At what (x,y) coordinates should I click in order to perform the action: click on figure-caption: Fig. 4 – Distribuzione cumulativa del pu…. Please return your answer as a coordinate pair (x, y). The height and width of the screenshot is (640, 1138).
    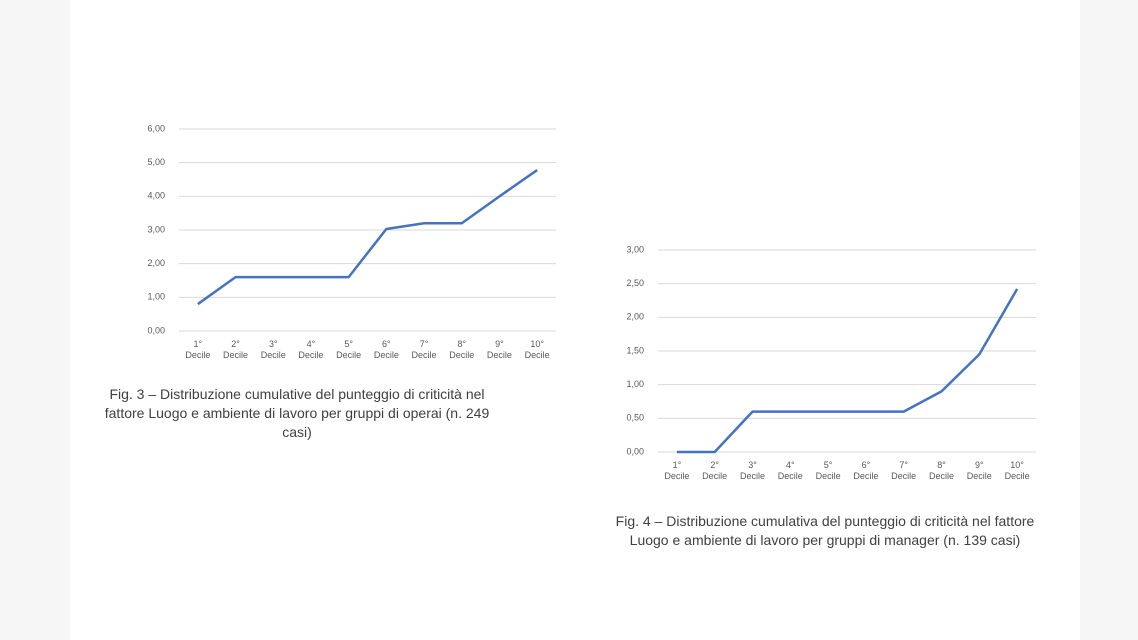
    Looking at the image, I should click on (825, 530).